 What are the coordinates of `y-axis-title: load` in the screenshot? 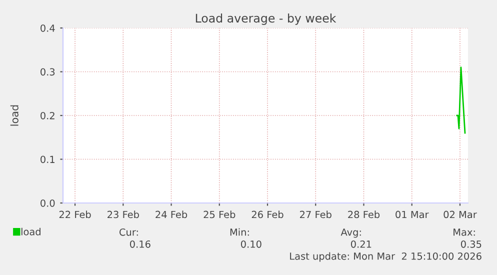 It's located at (14, 115).